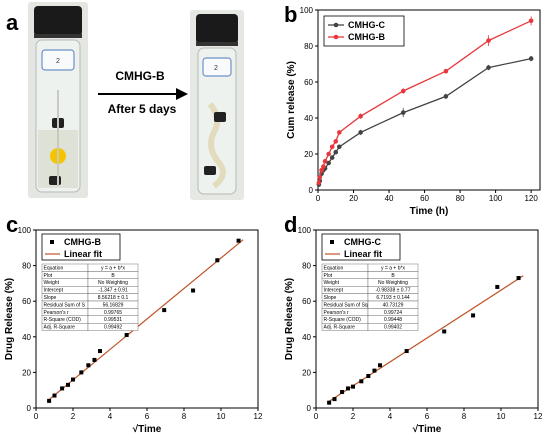 This screenshot has height=436, width=550. What do you see at coordinates (424, 198) in the screenshot?
I see `x-tick-label: 60` at bounding box center [424, 198].